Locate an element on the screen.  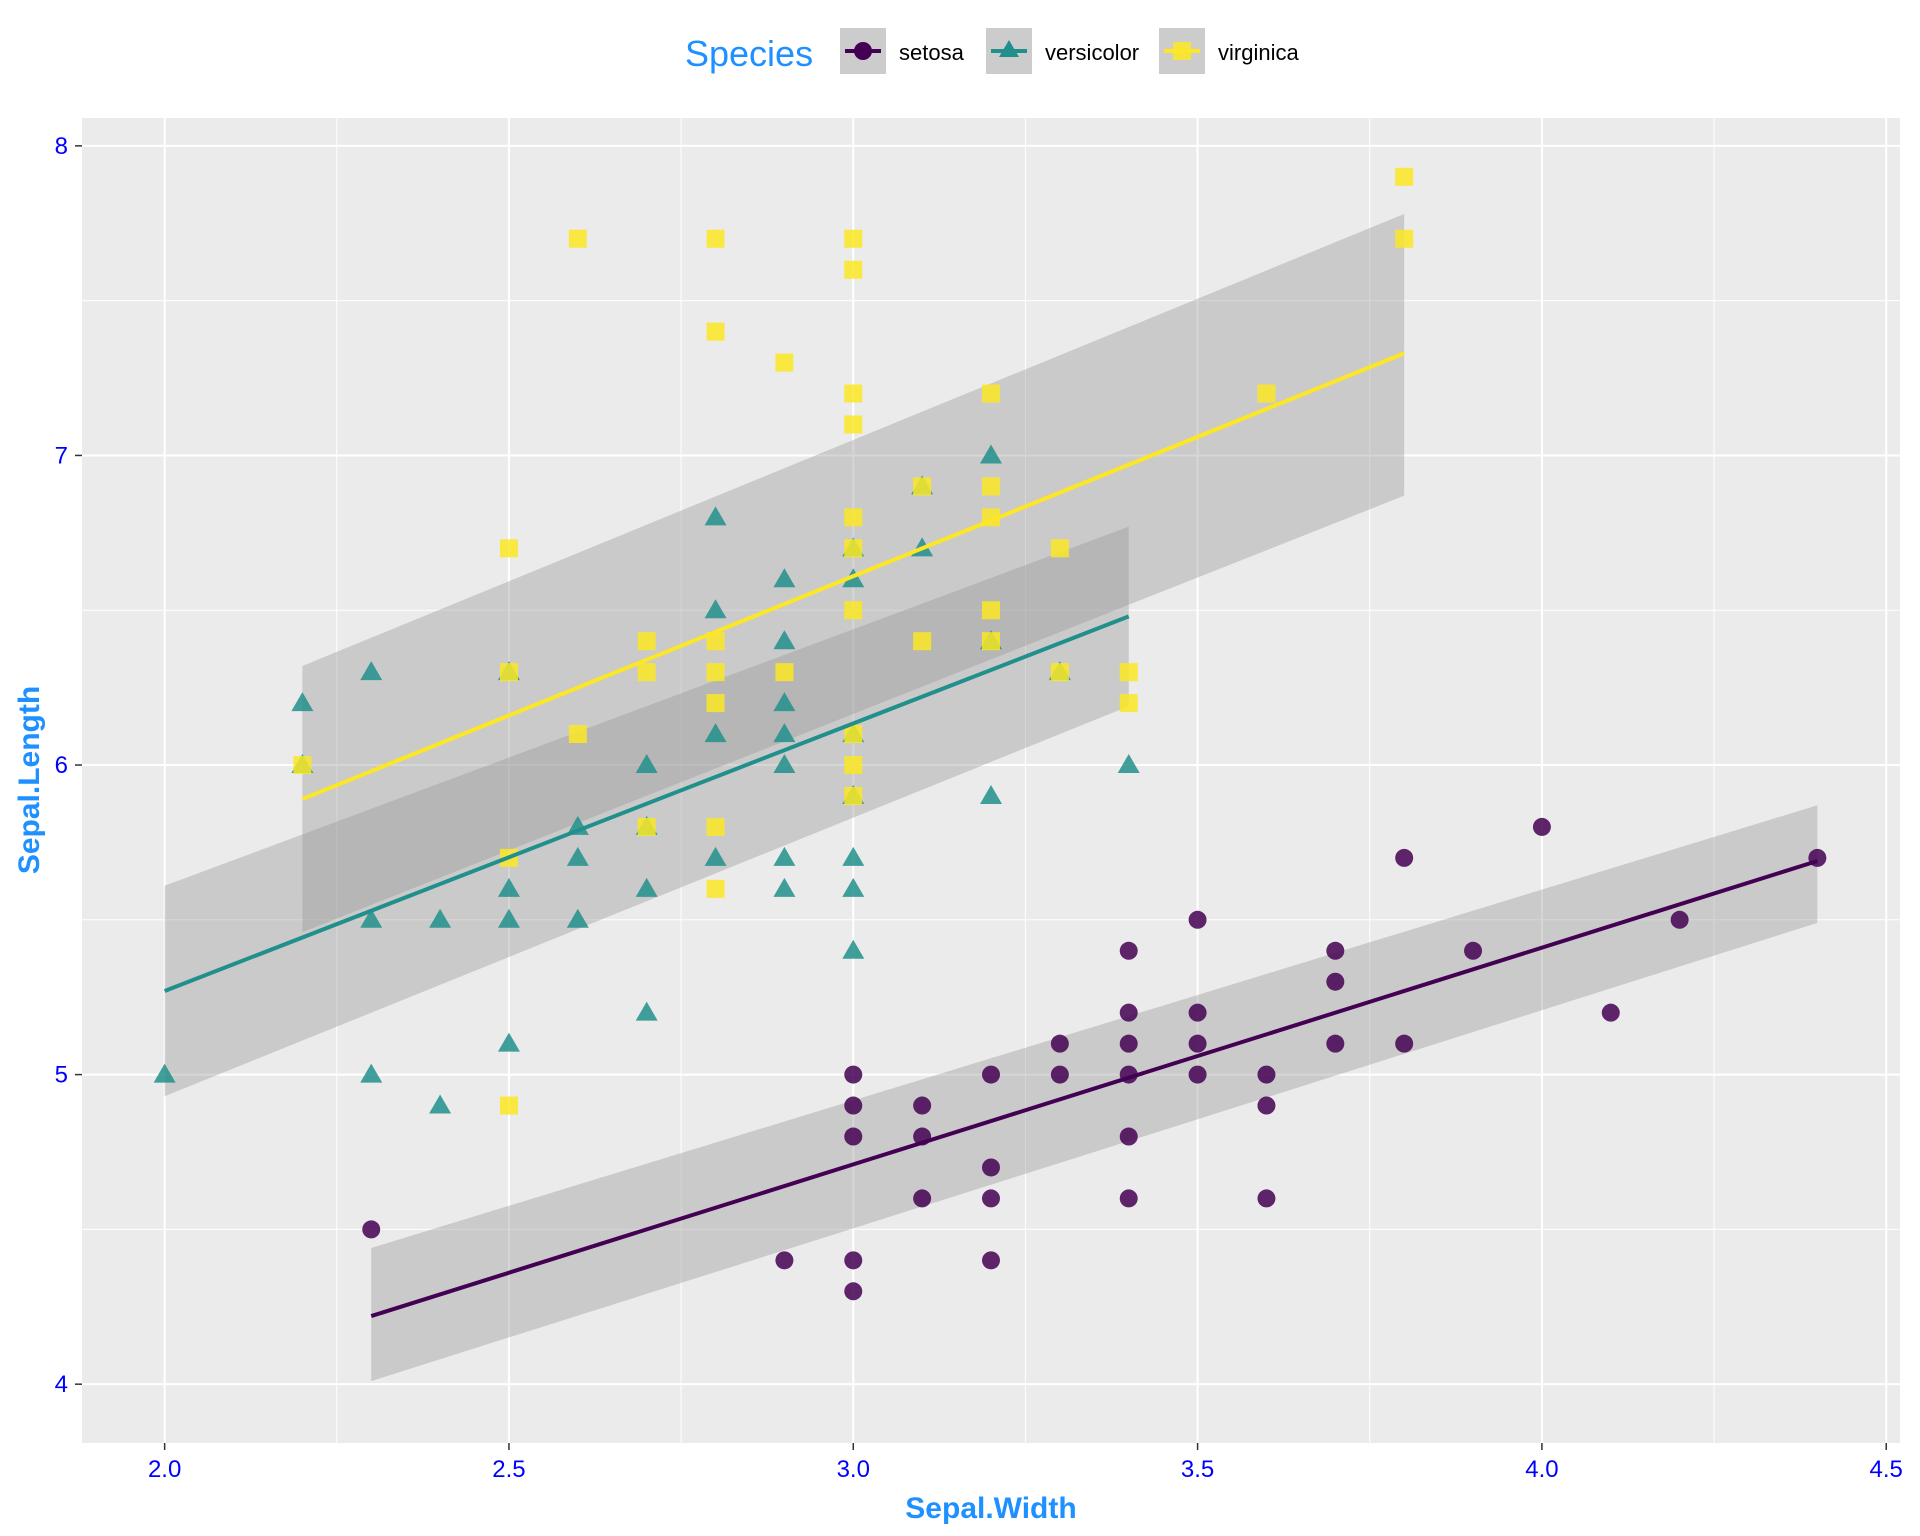
legend-item-setosa: setosa is located at coordinates (902, 51).